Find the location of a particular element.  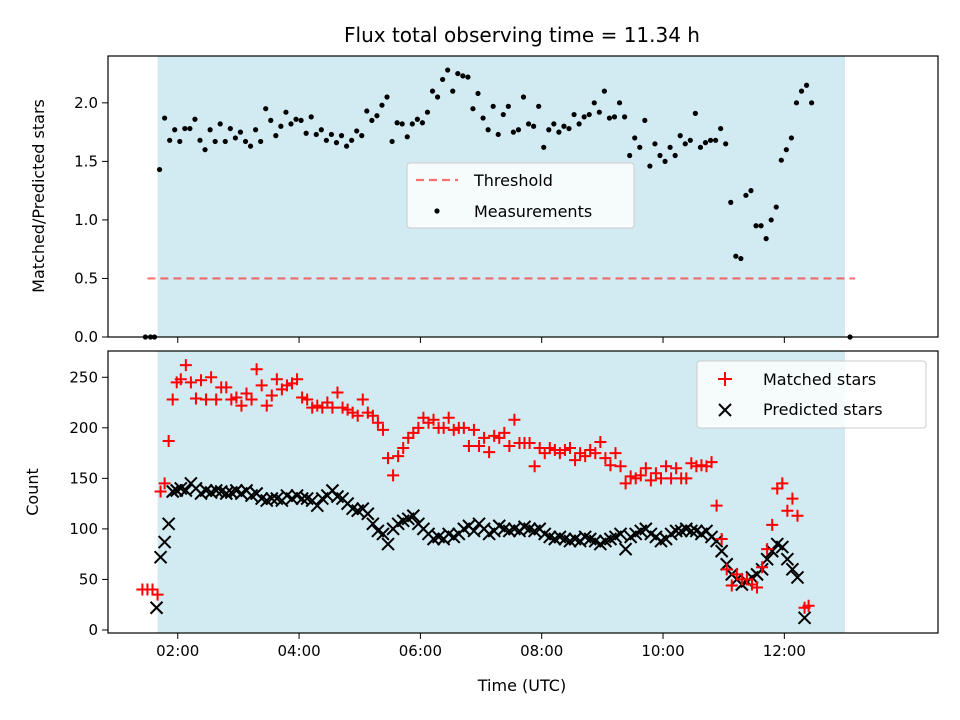

count-x-tick-label: 08:00 is located at coordinates (541, 651).